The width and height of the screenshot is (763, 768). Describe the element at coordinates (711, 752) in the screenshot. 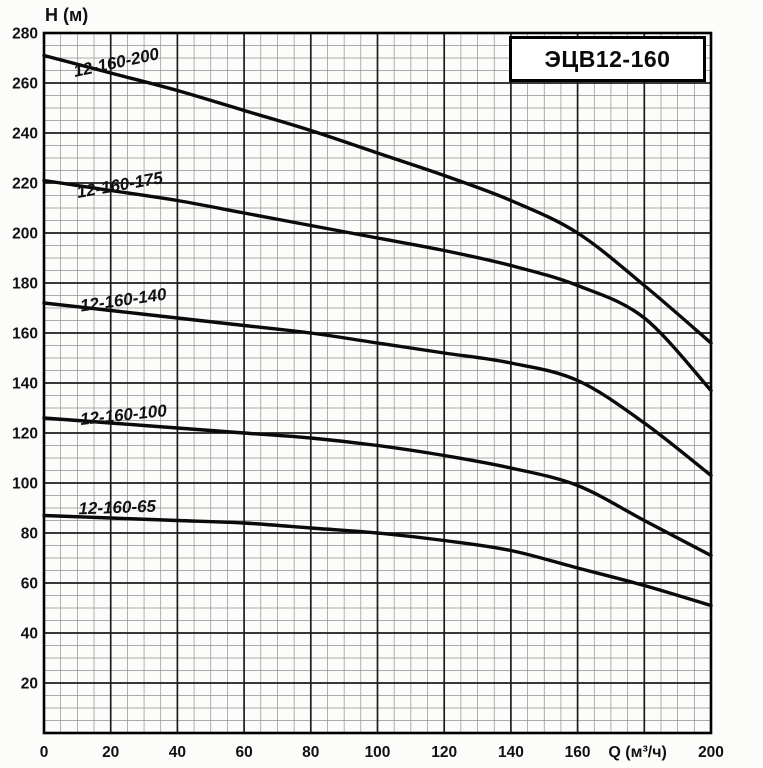

I see `x-tick-200: 200` at that location.